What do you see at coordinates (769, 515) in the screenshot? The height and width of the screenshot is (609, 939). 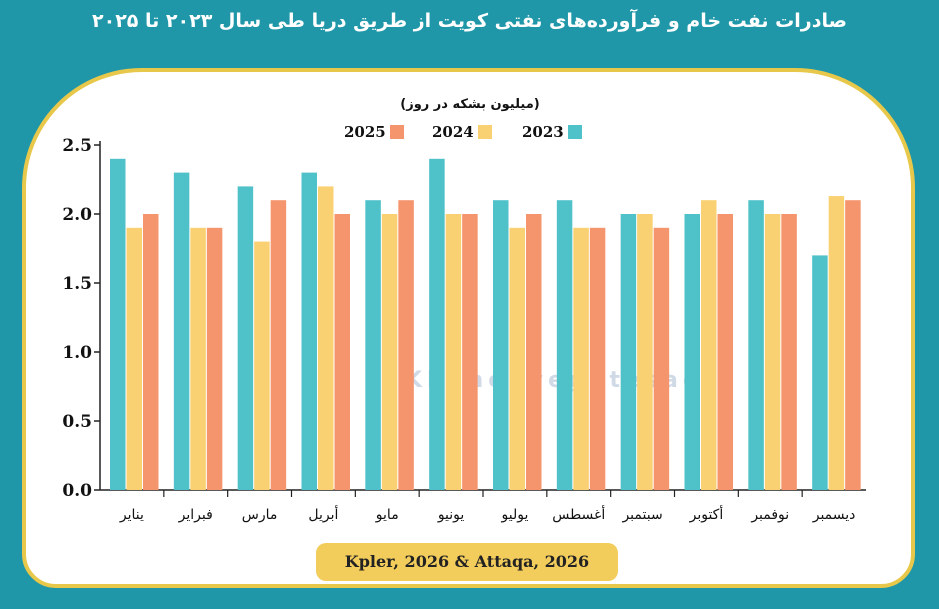 I see `x-tick-label: نوفمبر` at bounding box center [769, 515].